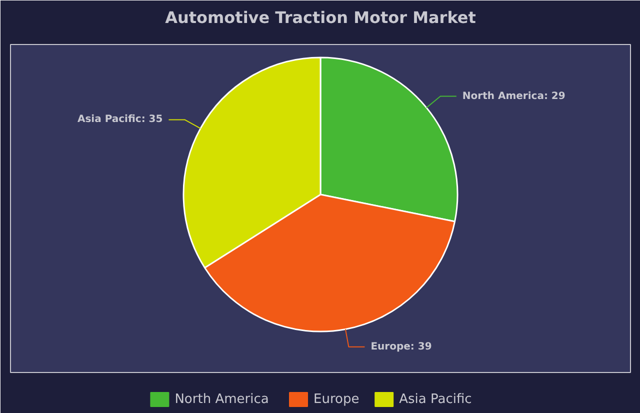  What do you see at coordinates (221, 399) in the screenshot?
I see `legend-label: North America` at bounding box center [221, 399].